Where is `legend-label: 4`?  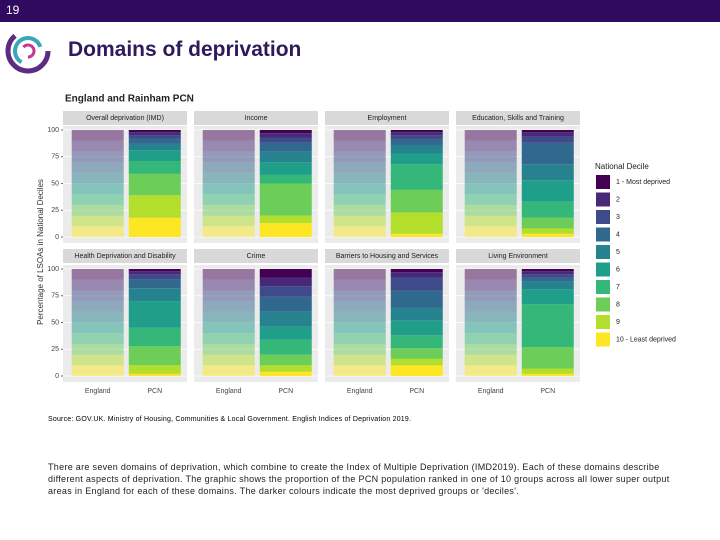 legend-label: 4 is located at coordinates (618, 234).